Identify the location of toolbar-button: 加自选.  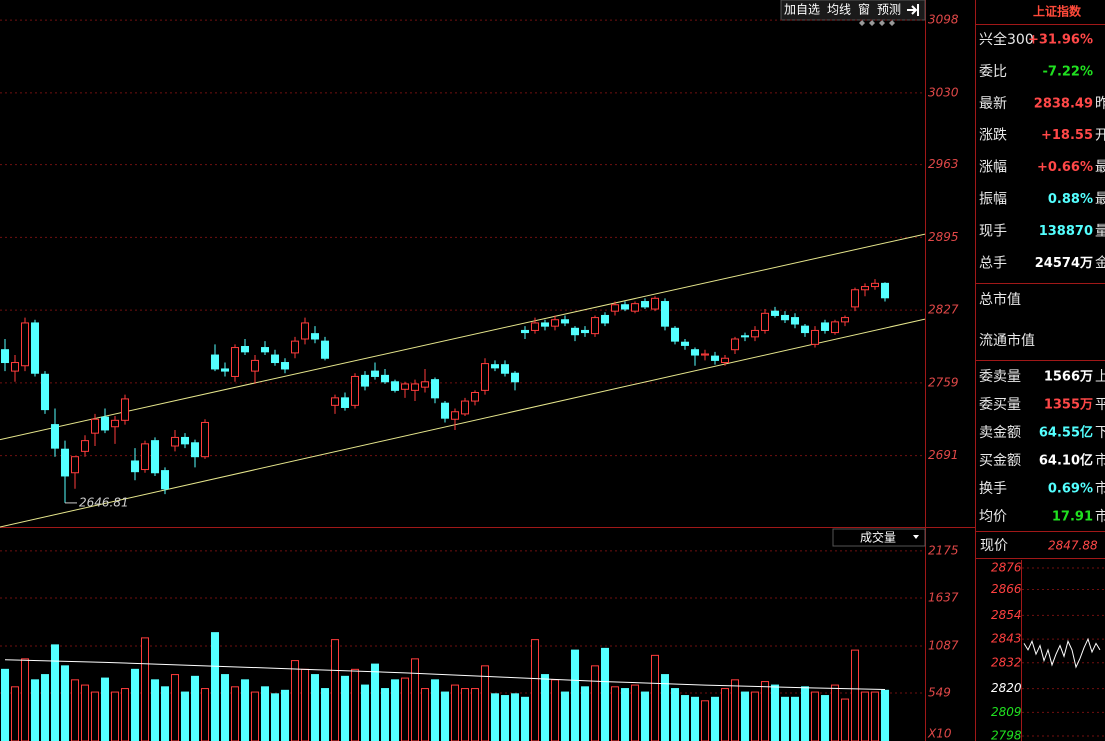
(802, 10).